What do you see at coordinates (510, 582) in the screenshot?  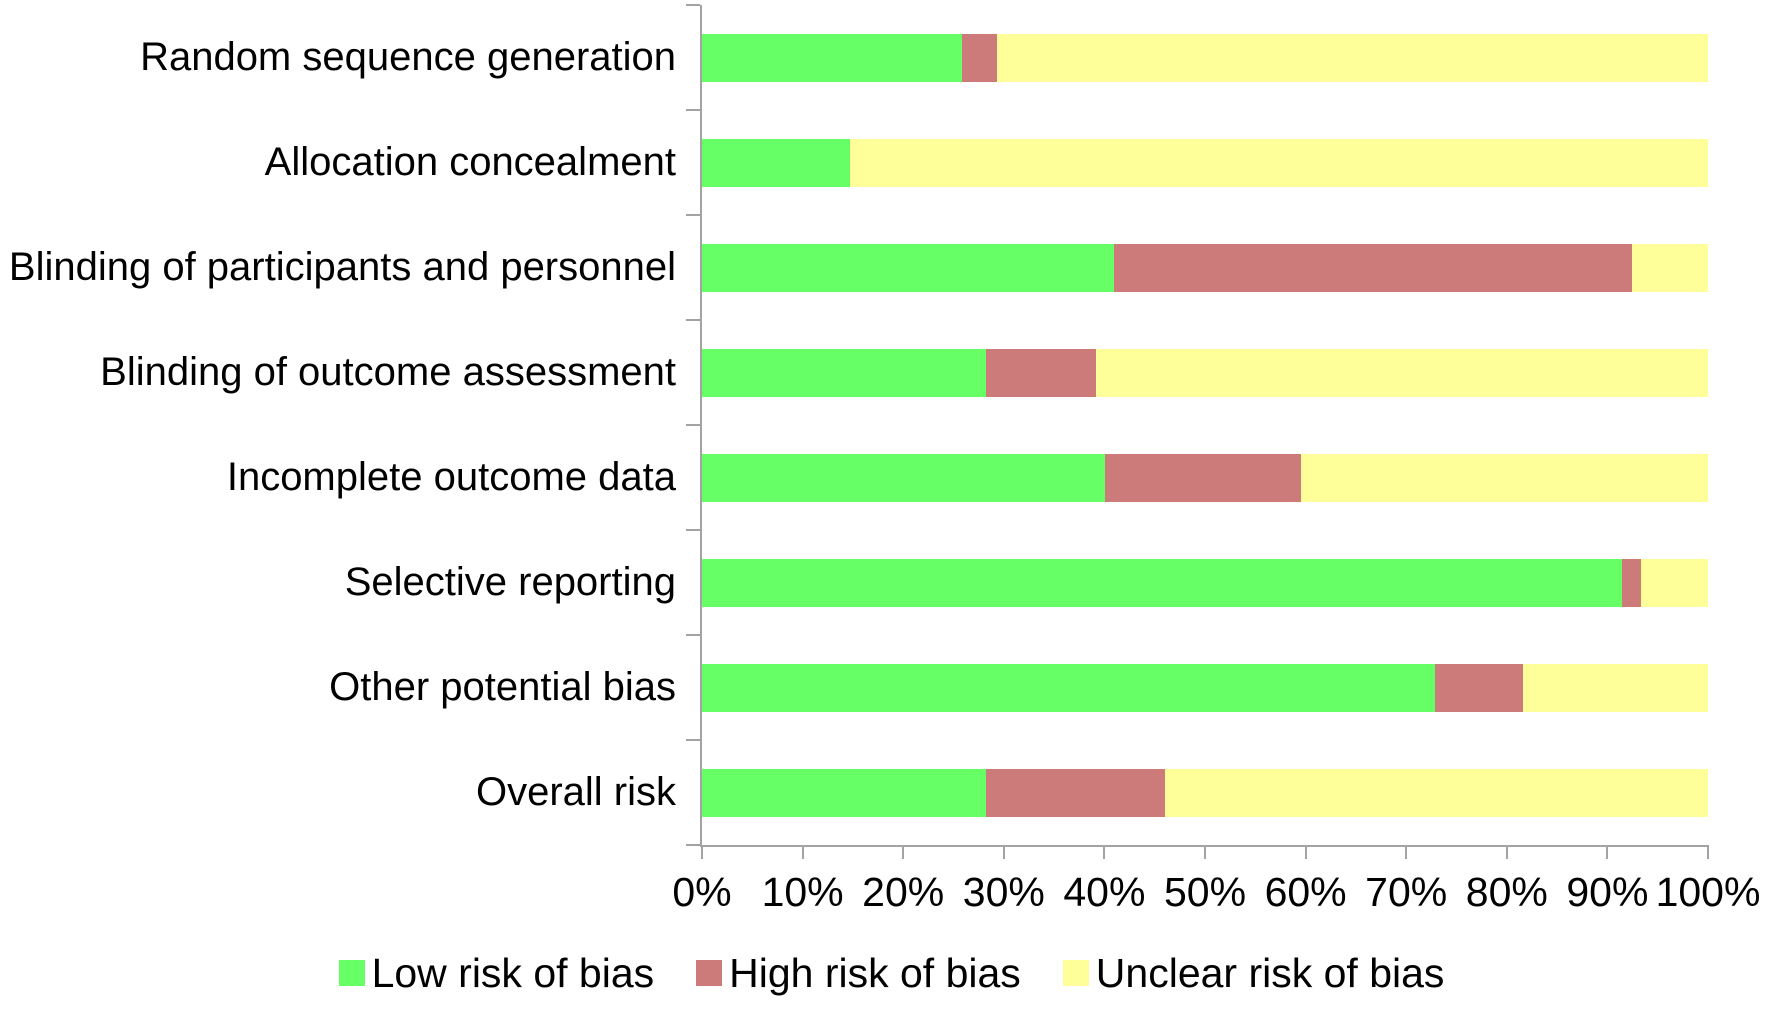 I see `category-label: Selective reporting` at bounding box center [510, 582].